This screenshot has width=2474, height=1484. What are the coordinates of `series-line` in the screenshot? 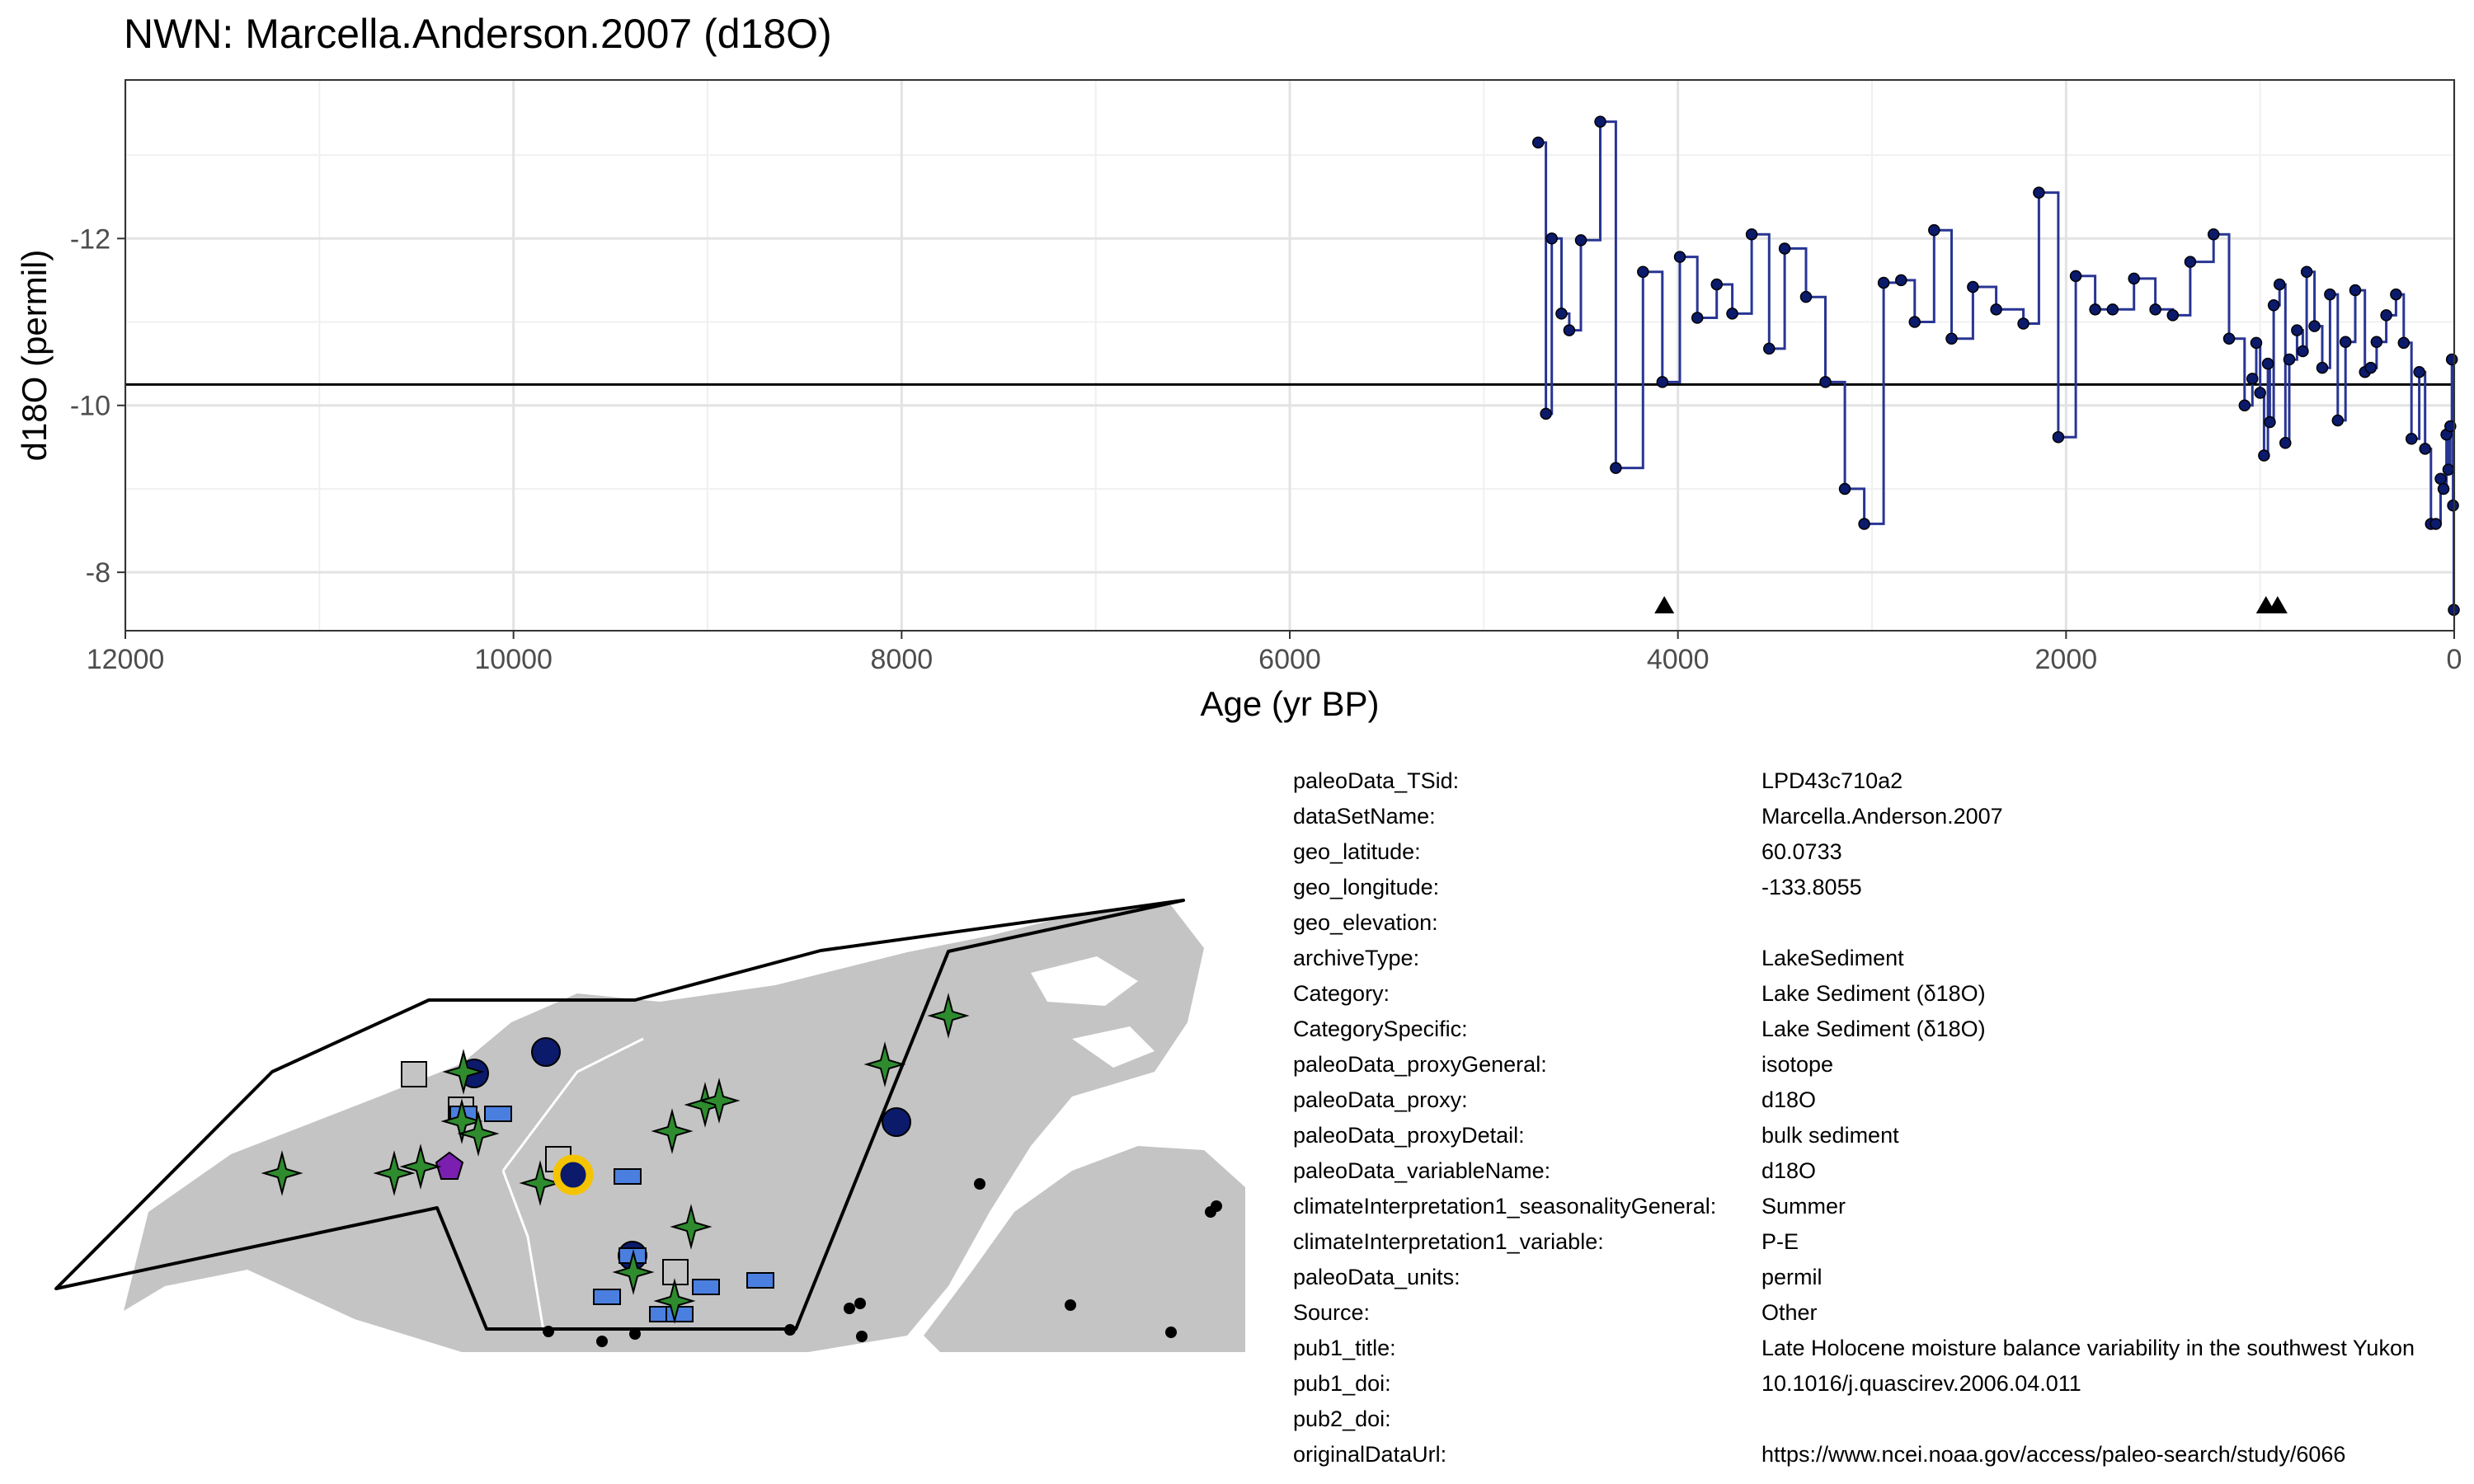 It's located at (1996, 365).